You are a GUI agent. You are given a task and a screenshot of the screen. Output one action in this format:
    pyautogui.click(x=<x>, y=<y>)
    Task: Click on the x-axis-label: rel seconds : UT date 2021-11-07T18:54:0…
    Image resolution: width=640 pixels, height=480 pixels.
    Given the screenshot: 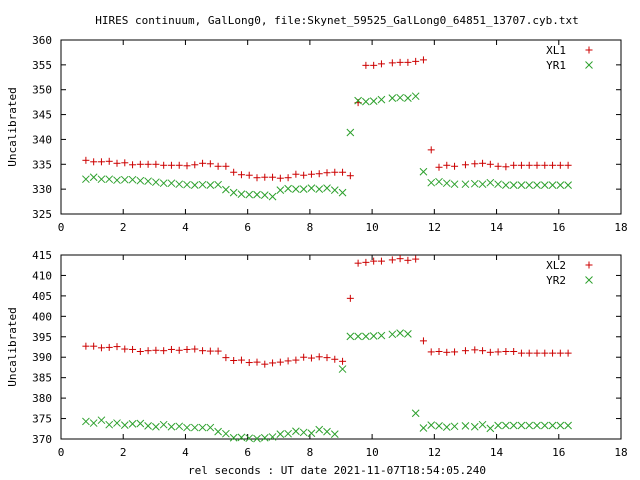 What is the action you would take?
    pyautogui.click(x=337, y=470)
    